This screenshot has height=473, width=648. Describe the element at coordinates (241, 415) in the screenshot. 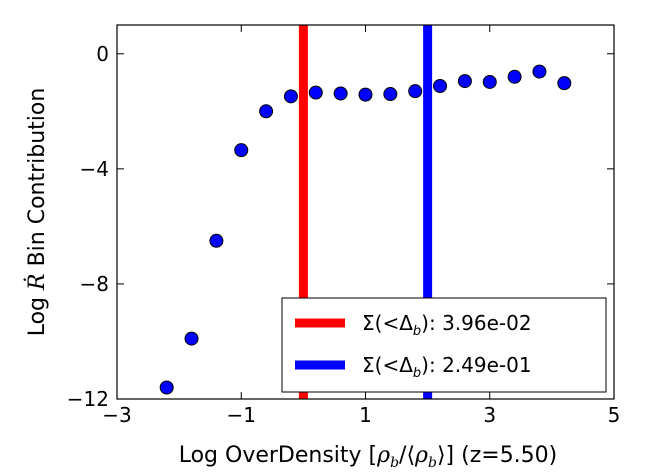

I see `x-tick-label: −1` at that location.